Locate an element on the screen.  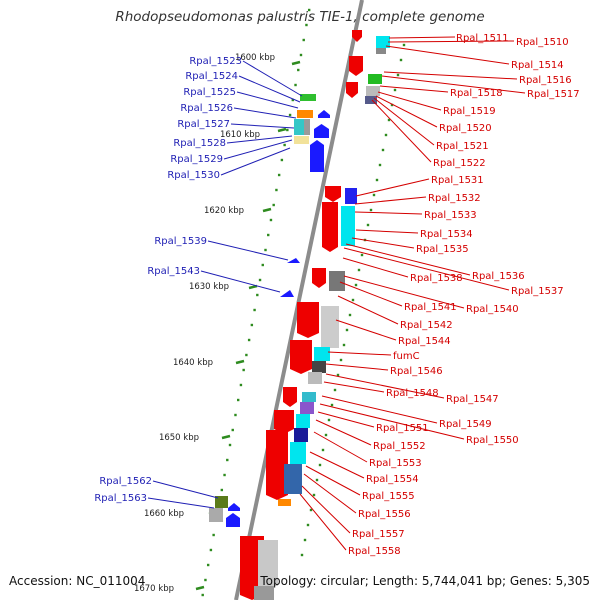
gene-label-rpal-1552: Rpal_1552 is located at coordinates (399, 446).